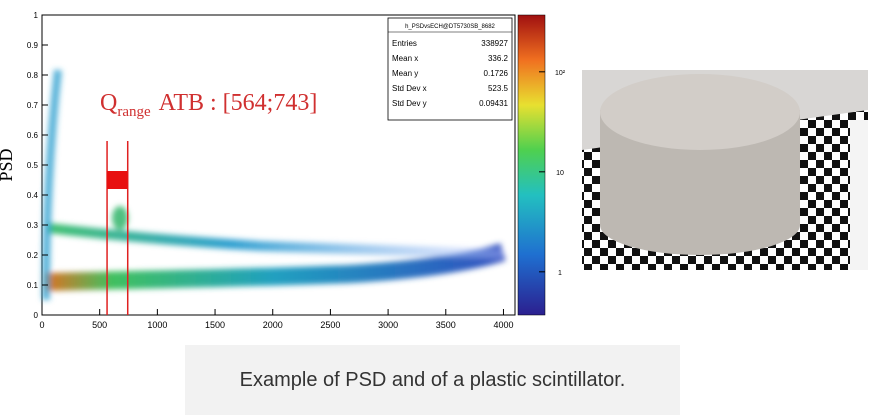 The height and width of the screenshot is (419, 872). What do you see at coordinates (498, 88) in the screenshot?
I see `stats-value: 523.5` at bounding box center [498, 88].